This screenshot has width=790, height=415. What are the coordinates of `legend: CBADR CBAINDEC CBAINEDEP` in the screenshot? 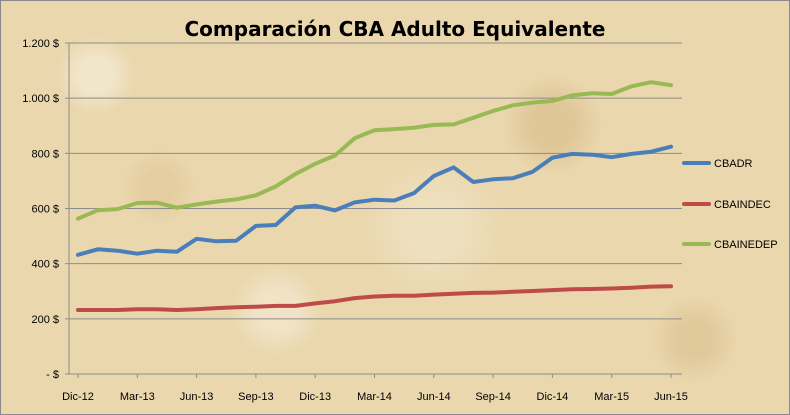 It's located at (730, 204).